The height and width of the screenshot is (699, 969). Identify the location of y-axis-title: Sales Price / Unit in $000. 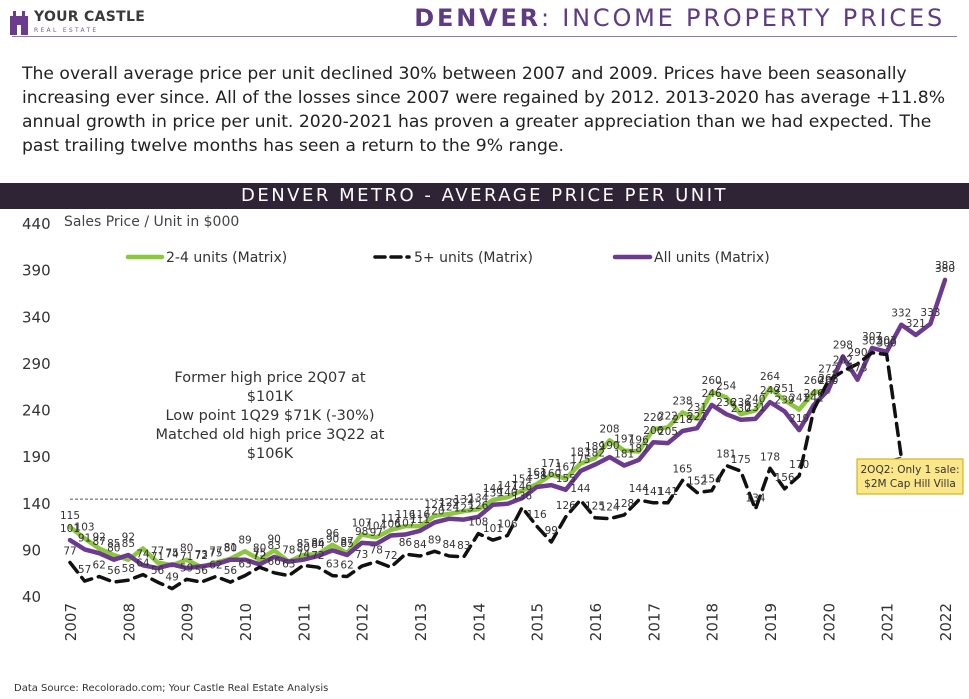
(151, 222).